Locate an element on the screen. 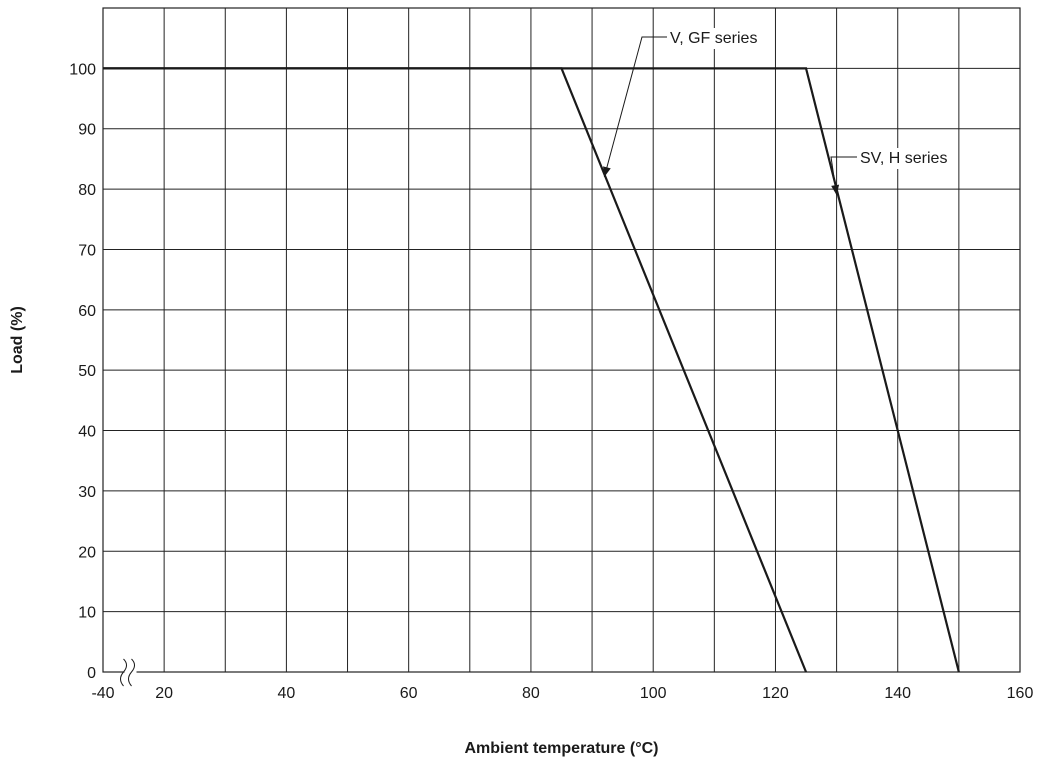 The width and height of the screenshot is (1039, 760). y-tick-labels: 0 10 20 30 40 50 60 70 80 90 100 is located at coordinates (82, 371).